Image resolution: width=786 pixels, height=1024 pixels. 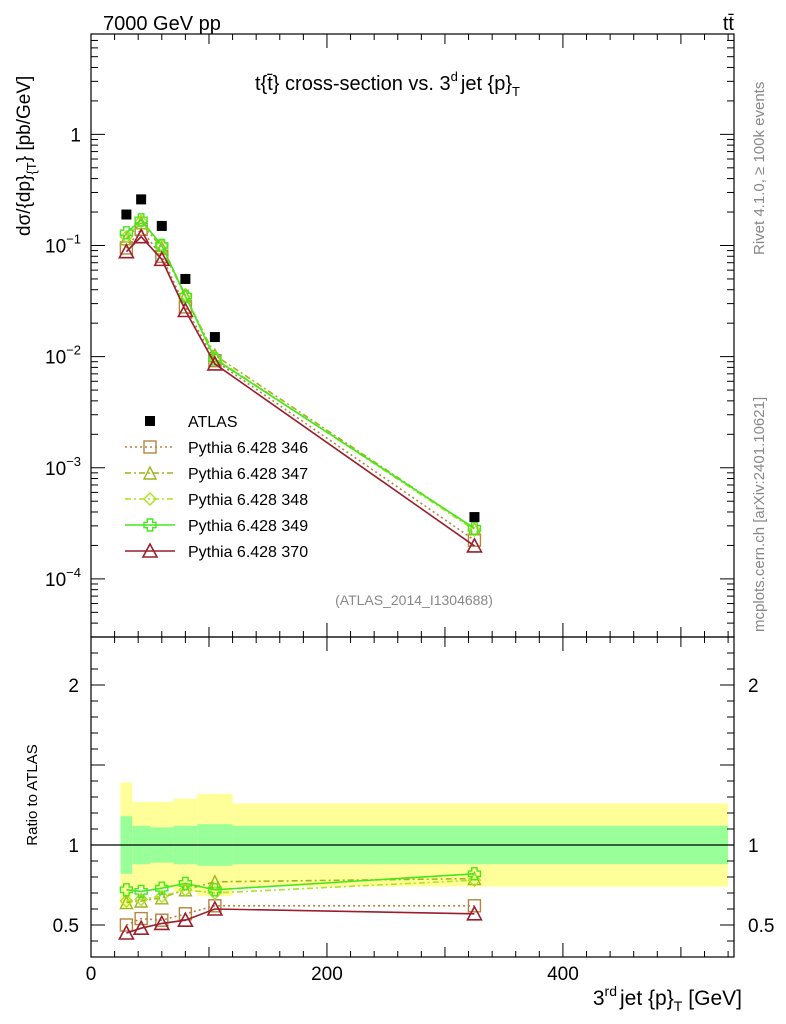 What do you see at coordinates (73, 461) in the screenshot?
I see `y-tick-exponent: −3` at bounding box center [73, 461].